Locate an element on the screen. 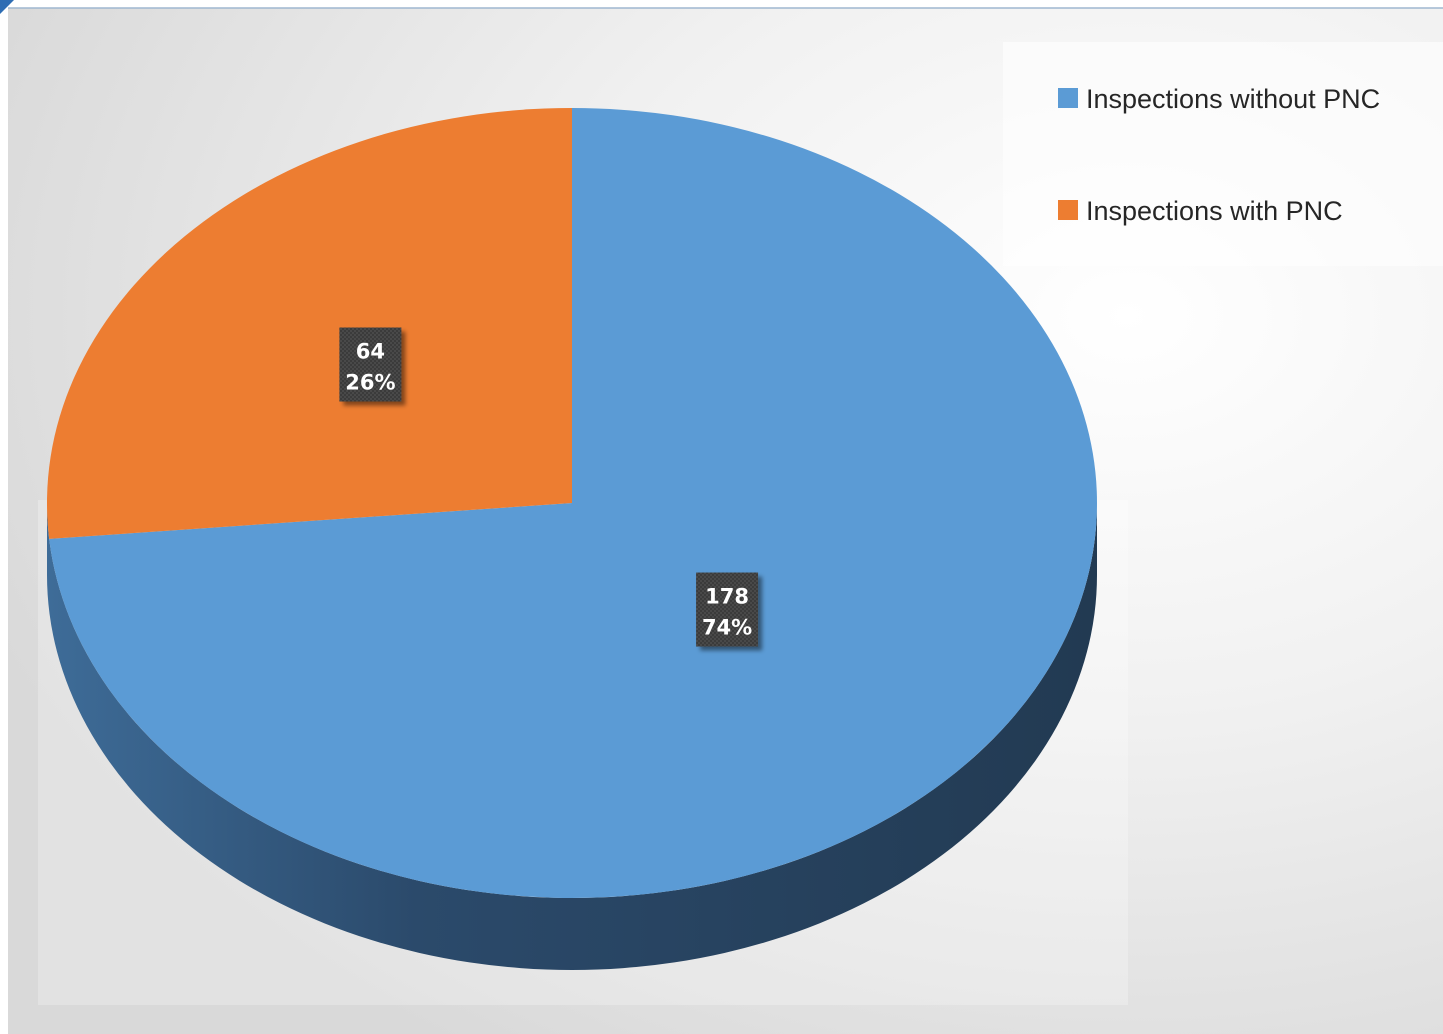 The width and height of the screenshot is (1443, 1034). legend-label: Inspections with PNC is located at coordinates (1214, 211).